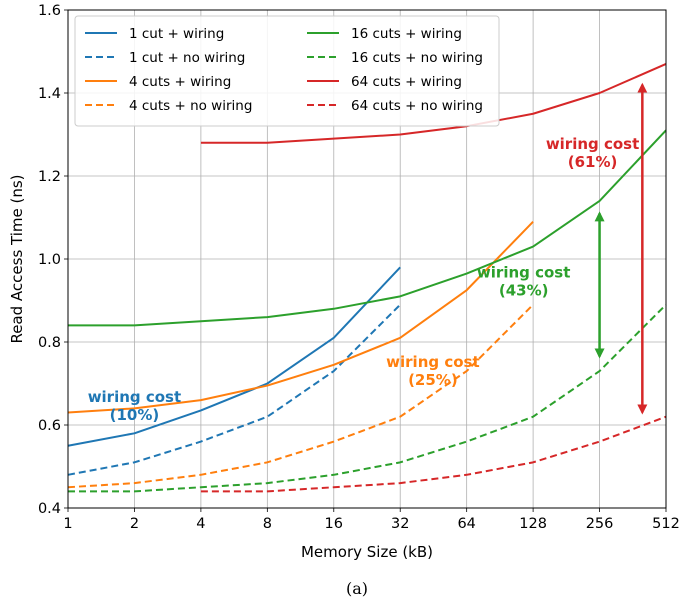  I want to click on wiring-cost-arrows, so click(621, 248).